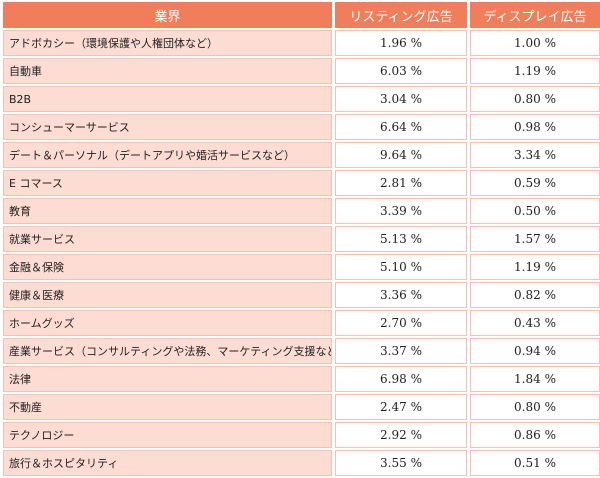 The width and height of the screenshot is (600, 478). I want to click on display-ctr-cell: 0.94 %, so click(535, 351).